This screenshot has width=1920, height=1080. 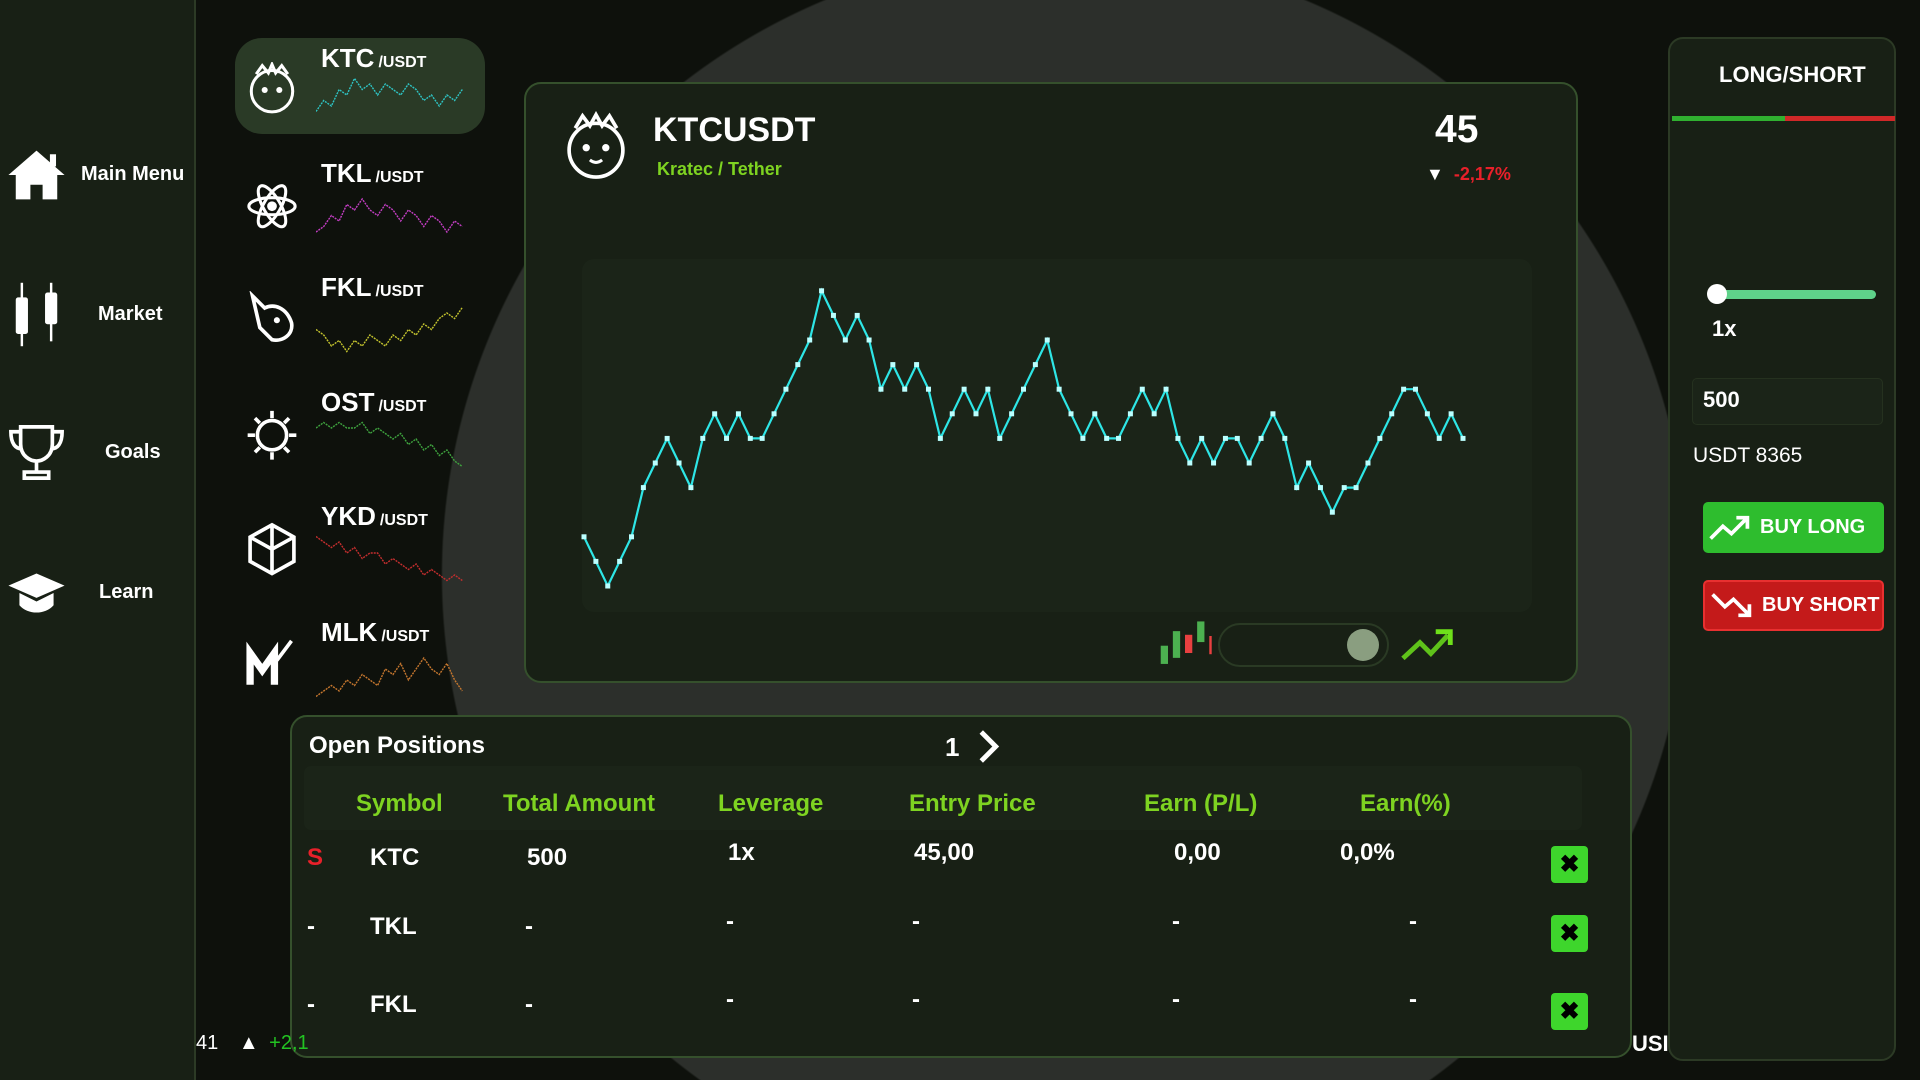 What do you see at coordinates (133, 174) in the screenshot?
I see `sidebar-item-label: Main Menu` at bounding box center [133, 174].